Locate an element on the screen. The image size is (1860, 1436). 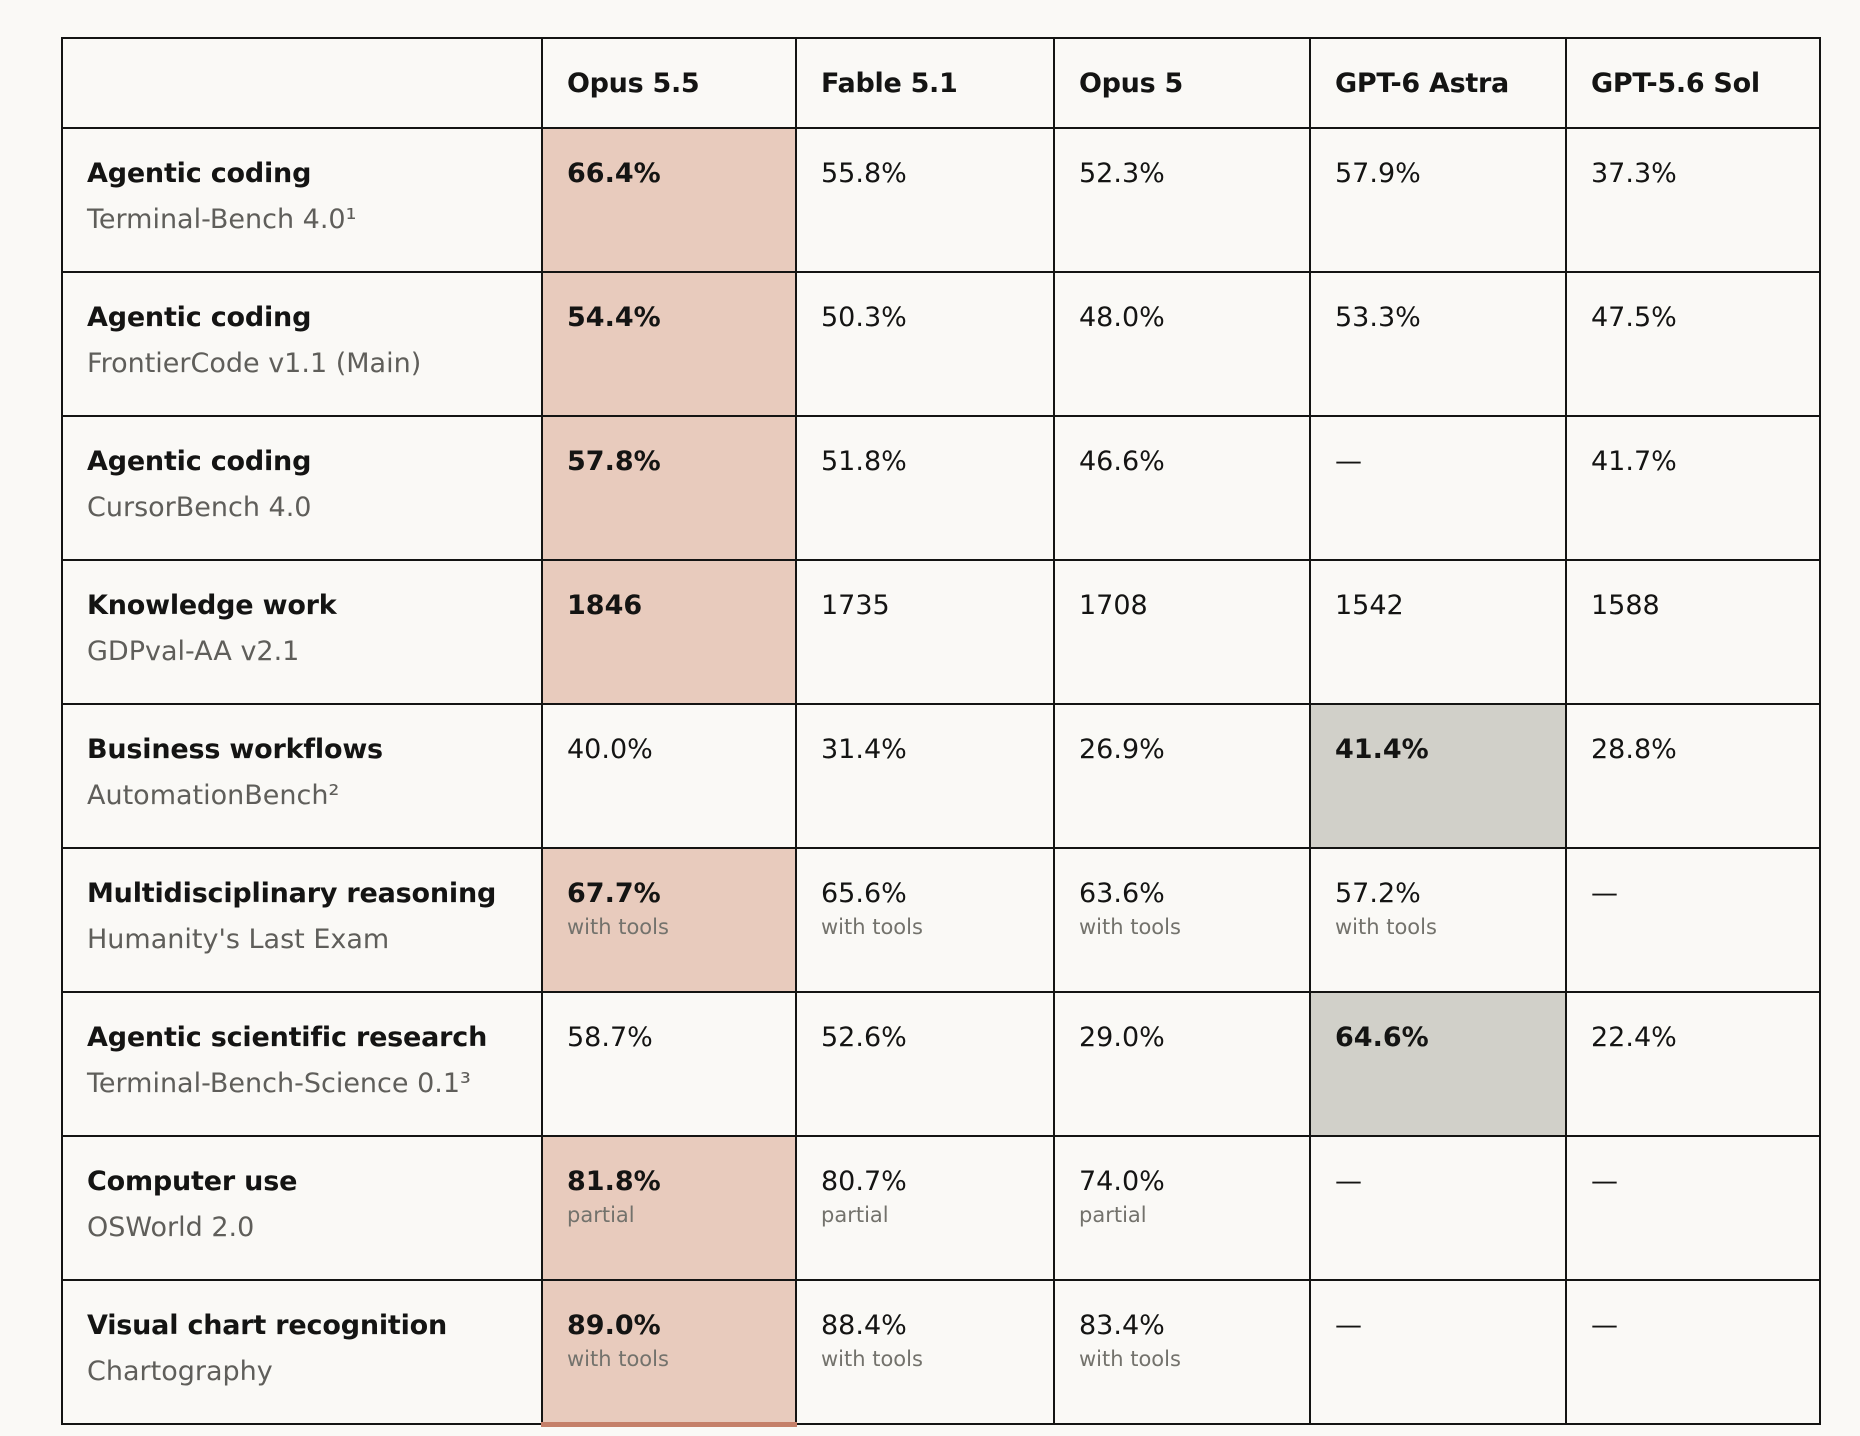
column-header-gpt-6-astra: GPT-6 Astra is located at coordinates (1438, 83).